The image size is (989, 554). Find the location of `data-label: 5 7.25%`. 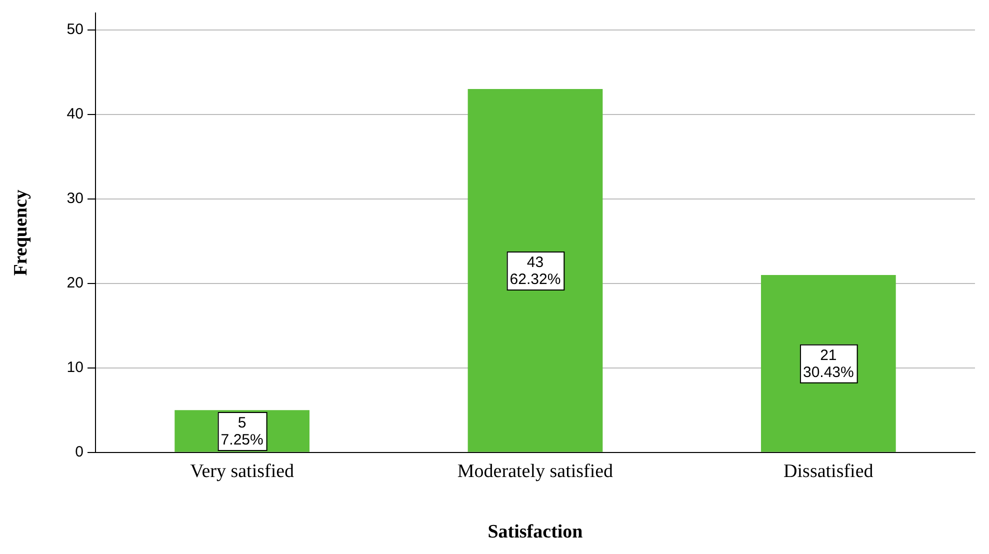

data-label: 5 7.25% is located at coordinates (242, 431).